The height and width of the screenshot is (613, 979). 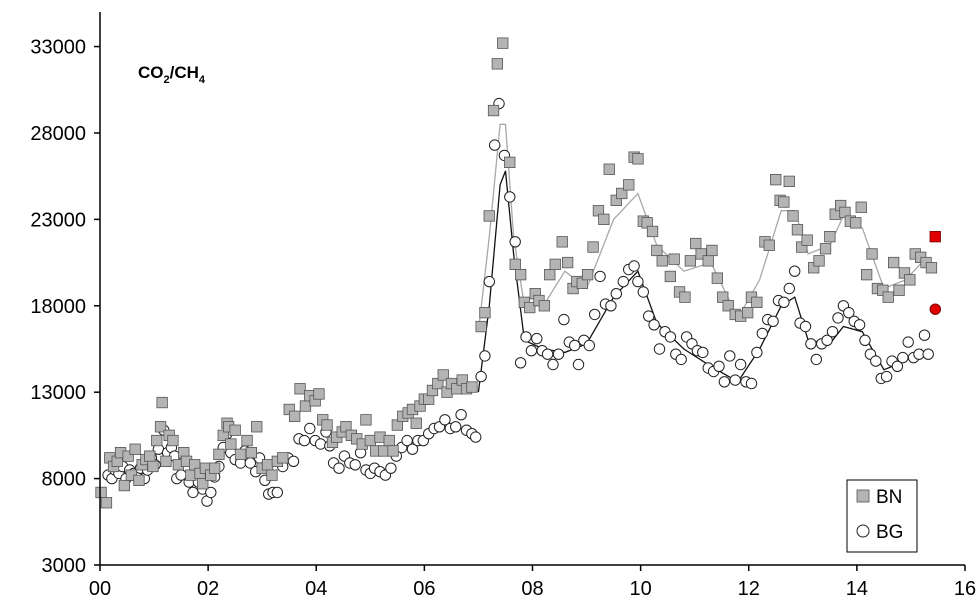 I want to click on legend-bg-label: BG, so click(x=889, y=532).